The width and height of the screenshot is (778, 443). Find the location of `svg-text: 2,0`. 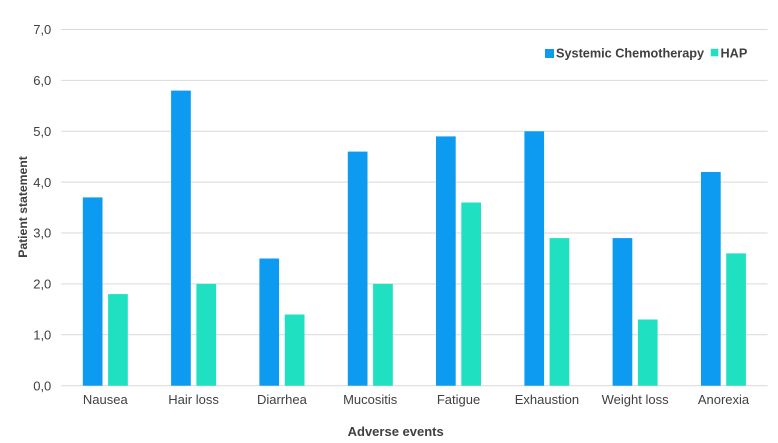

svg-text: 2,0 is located at coordinates (42, 284).